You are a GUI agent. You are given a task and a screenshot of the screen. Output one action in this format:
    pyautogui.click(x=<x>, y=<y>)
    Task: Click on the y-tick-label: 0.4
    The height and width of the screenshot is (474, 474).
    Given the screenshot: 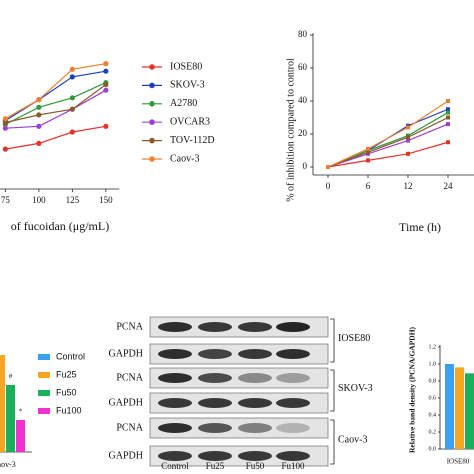 What is the action you would take?
    pyautogui.click(x=433, y=415)
    